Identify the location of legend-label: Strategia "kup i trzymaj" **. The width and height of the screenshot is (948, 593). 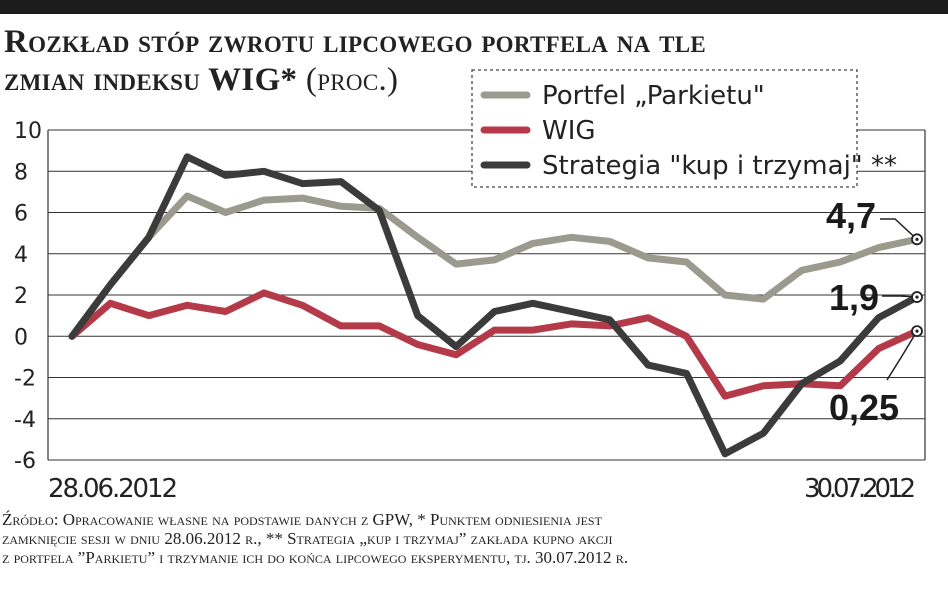
(719, 166).